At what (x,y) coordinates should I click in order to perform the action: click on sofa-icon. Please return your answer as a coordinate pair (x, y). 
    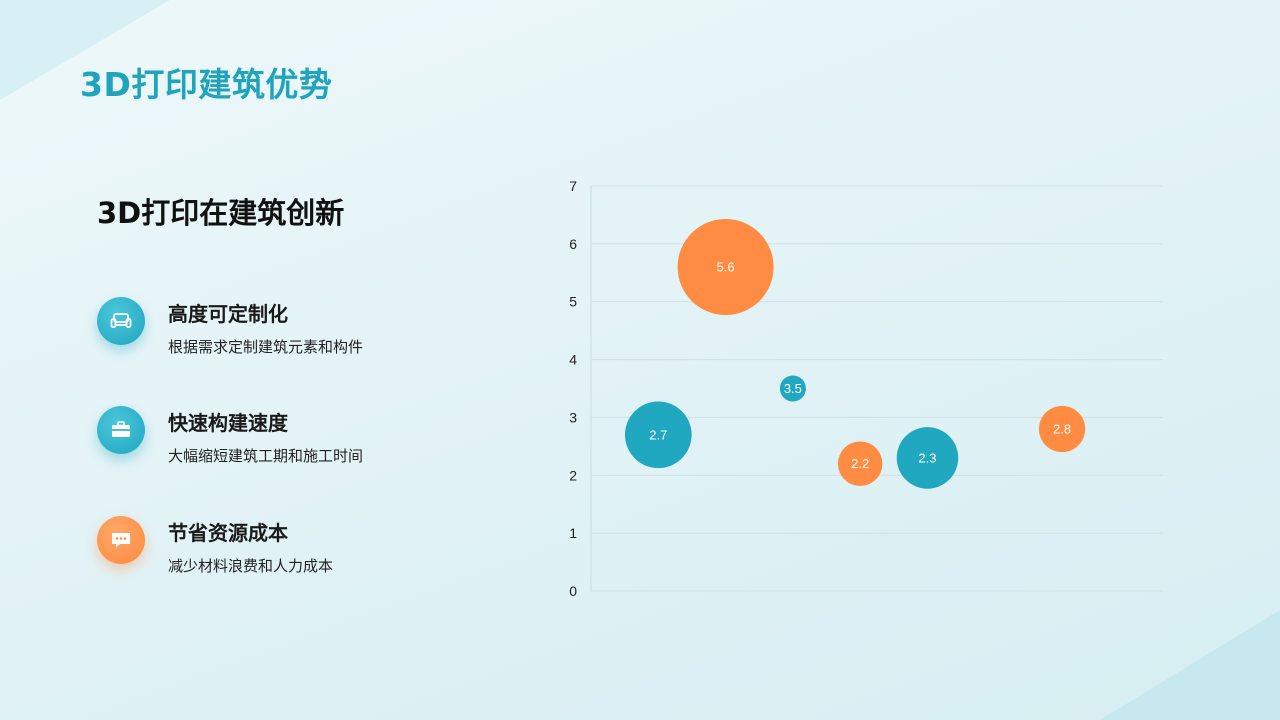
    Looking at the image, I should click on (121, 321).